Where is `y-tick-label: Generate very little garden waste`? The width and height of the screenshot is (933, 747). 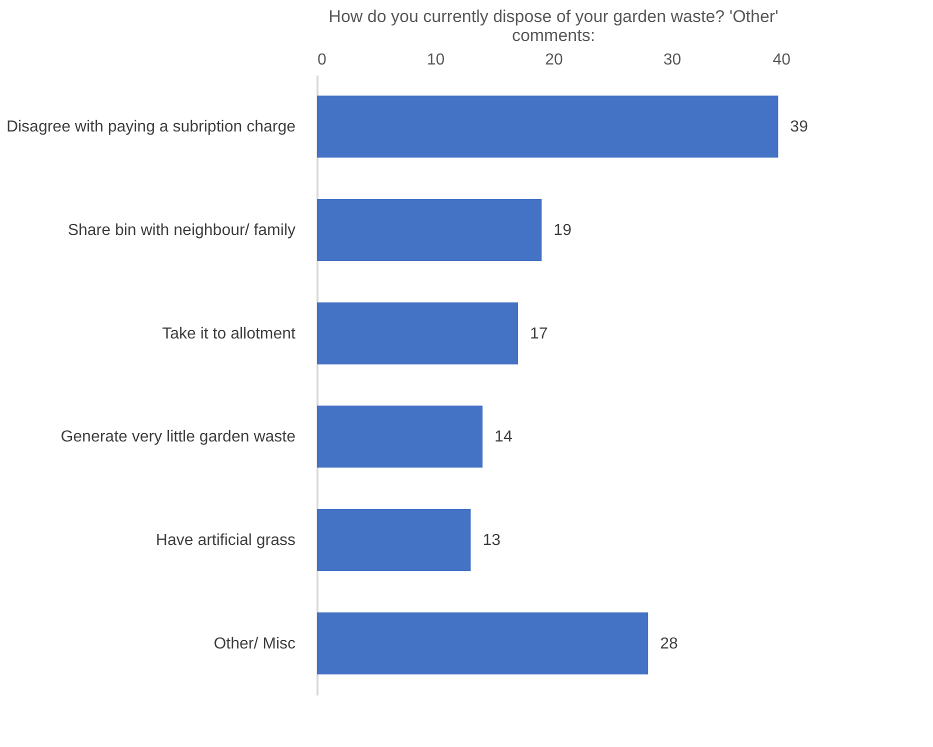 y-tick-label: Generate very little garden waste is located at coordinates (178, 437).